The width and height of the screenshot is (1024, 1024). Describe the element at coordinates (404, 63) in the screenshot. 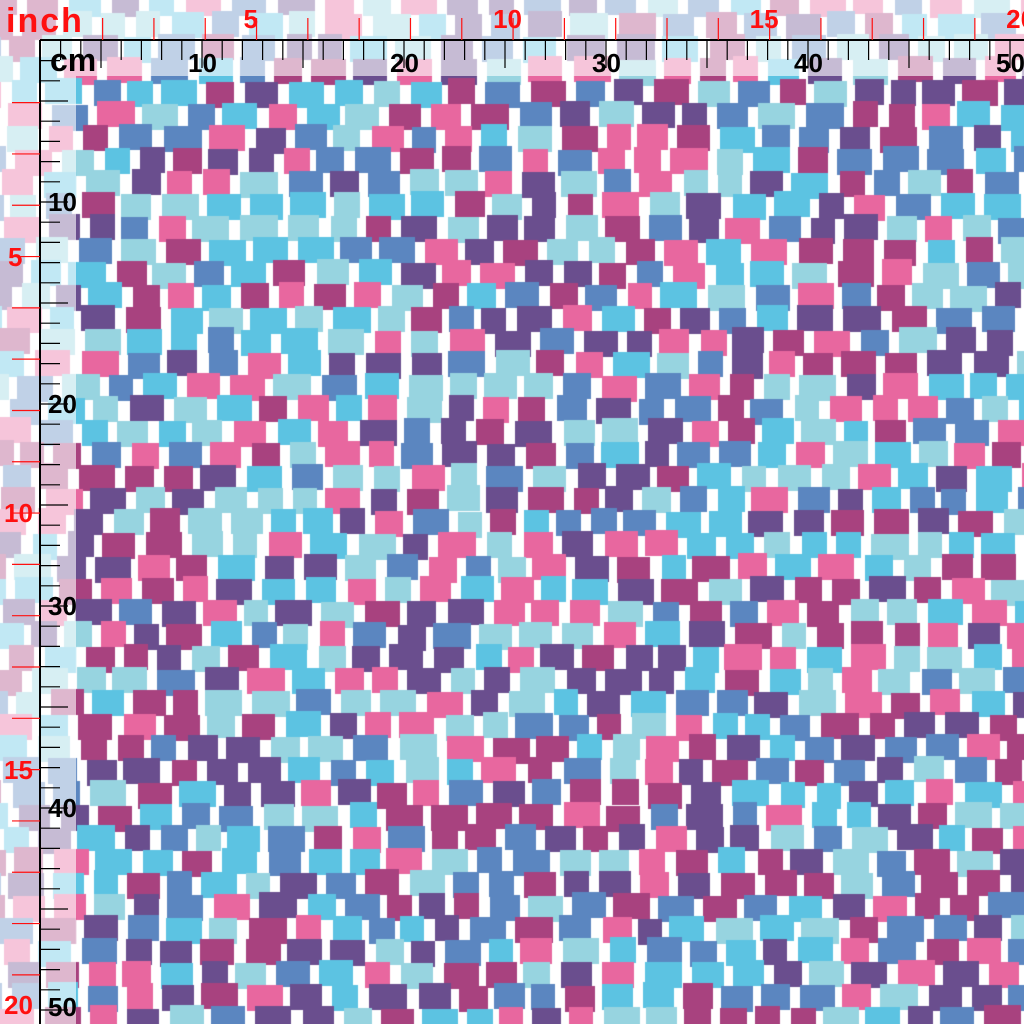

I see `top-cm-label: 20` at that location.